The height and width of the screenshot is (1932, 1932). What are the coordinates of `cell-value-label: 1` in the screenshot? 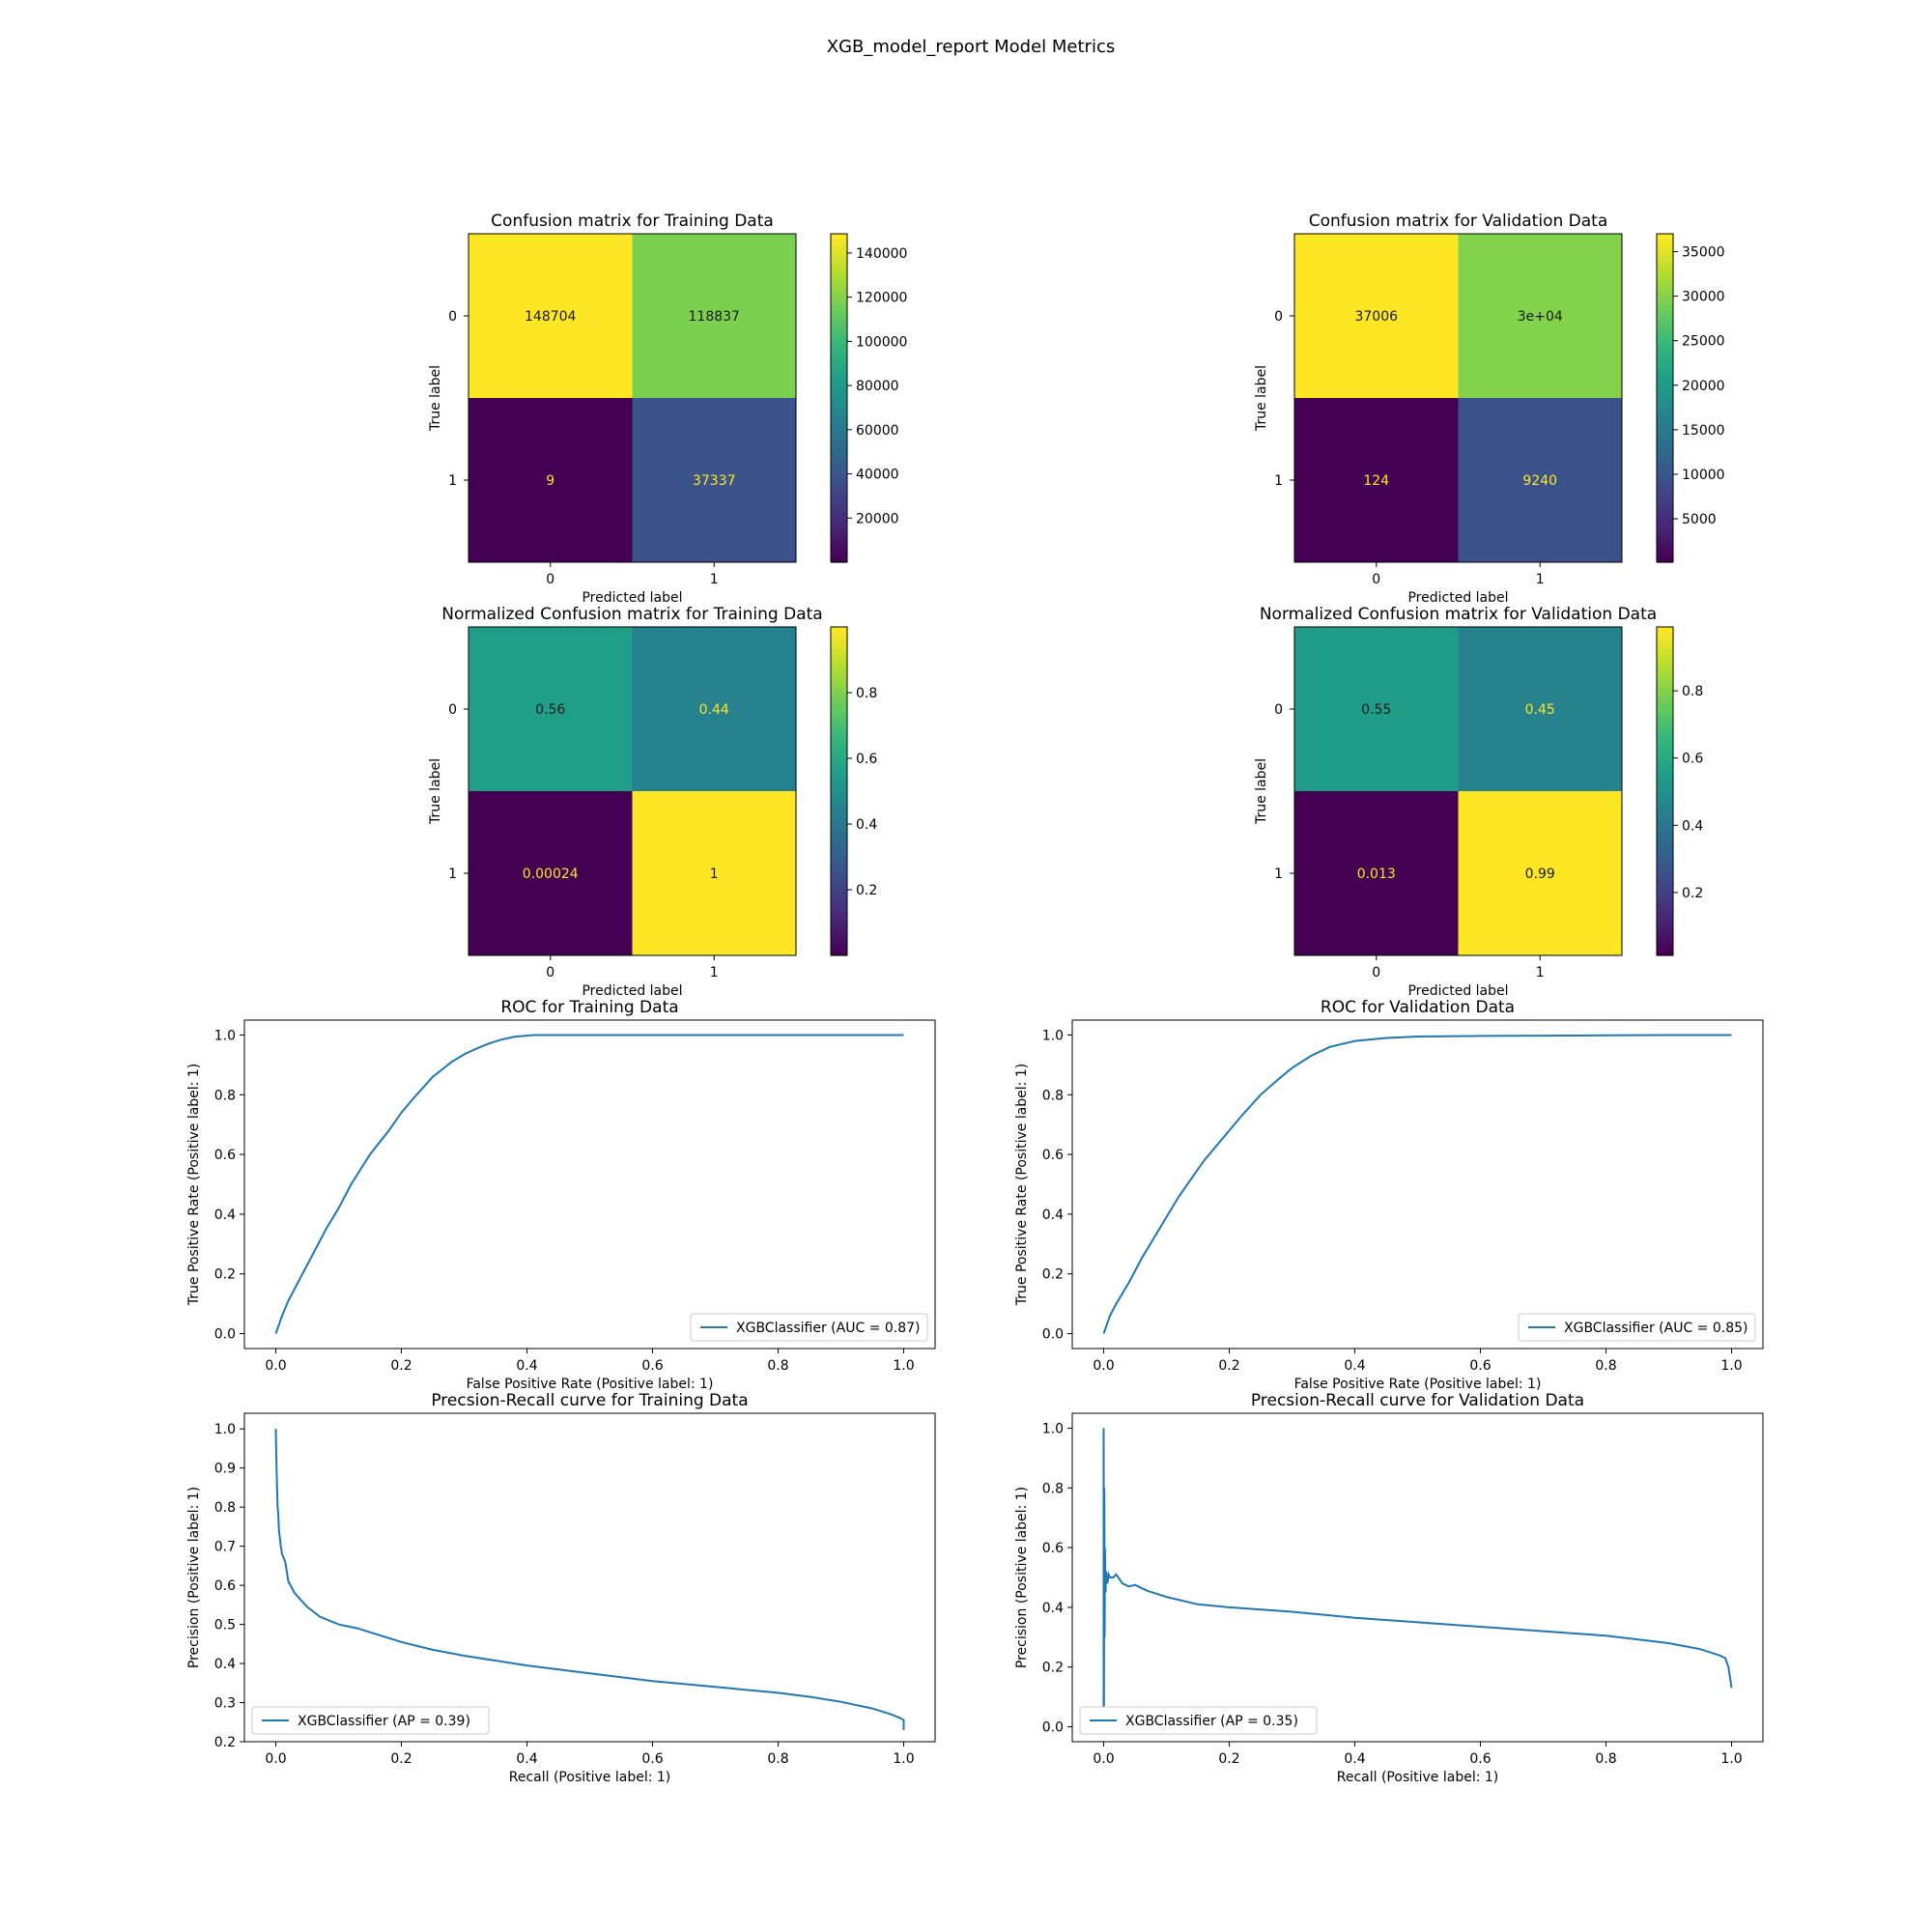 It's located at (714, 874).